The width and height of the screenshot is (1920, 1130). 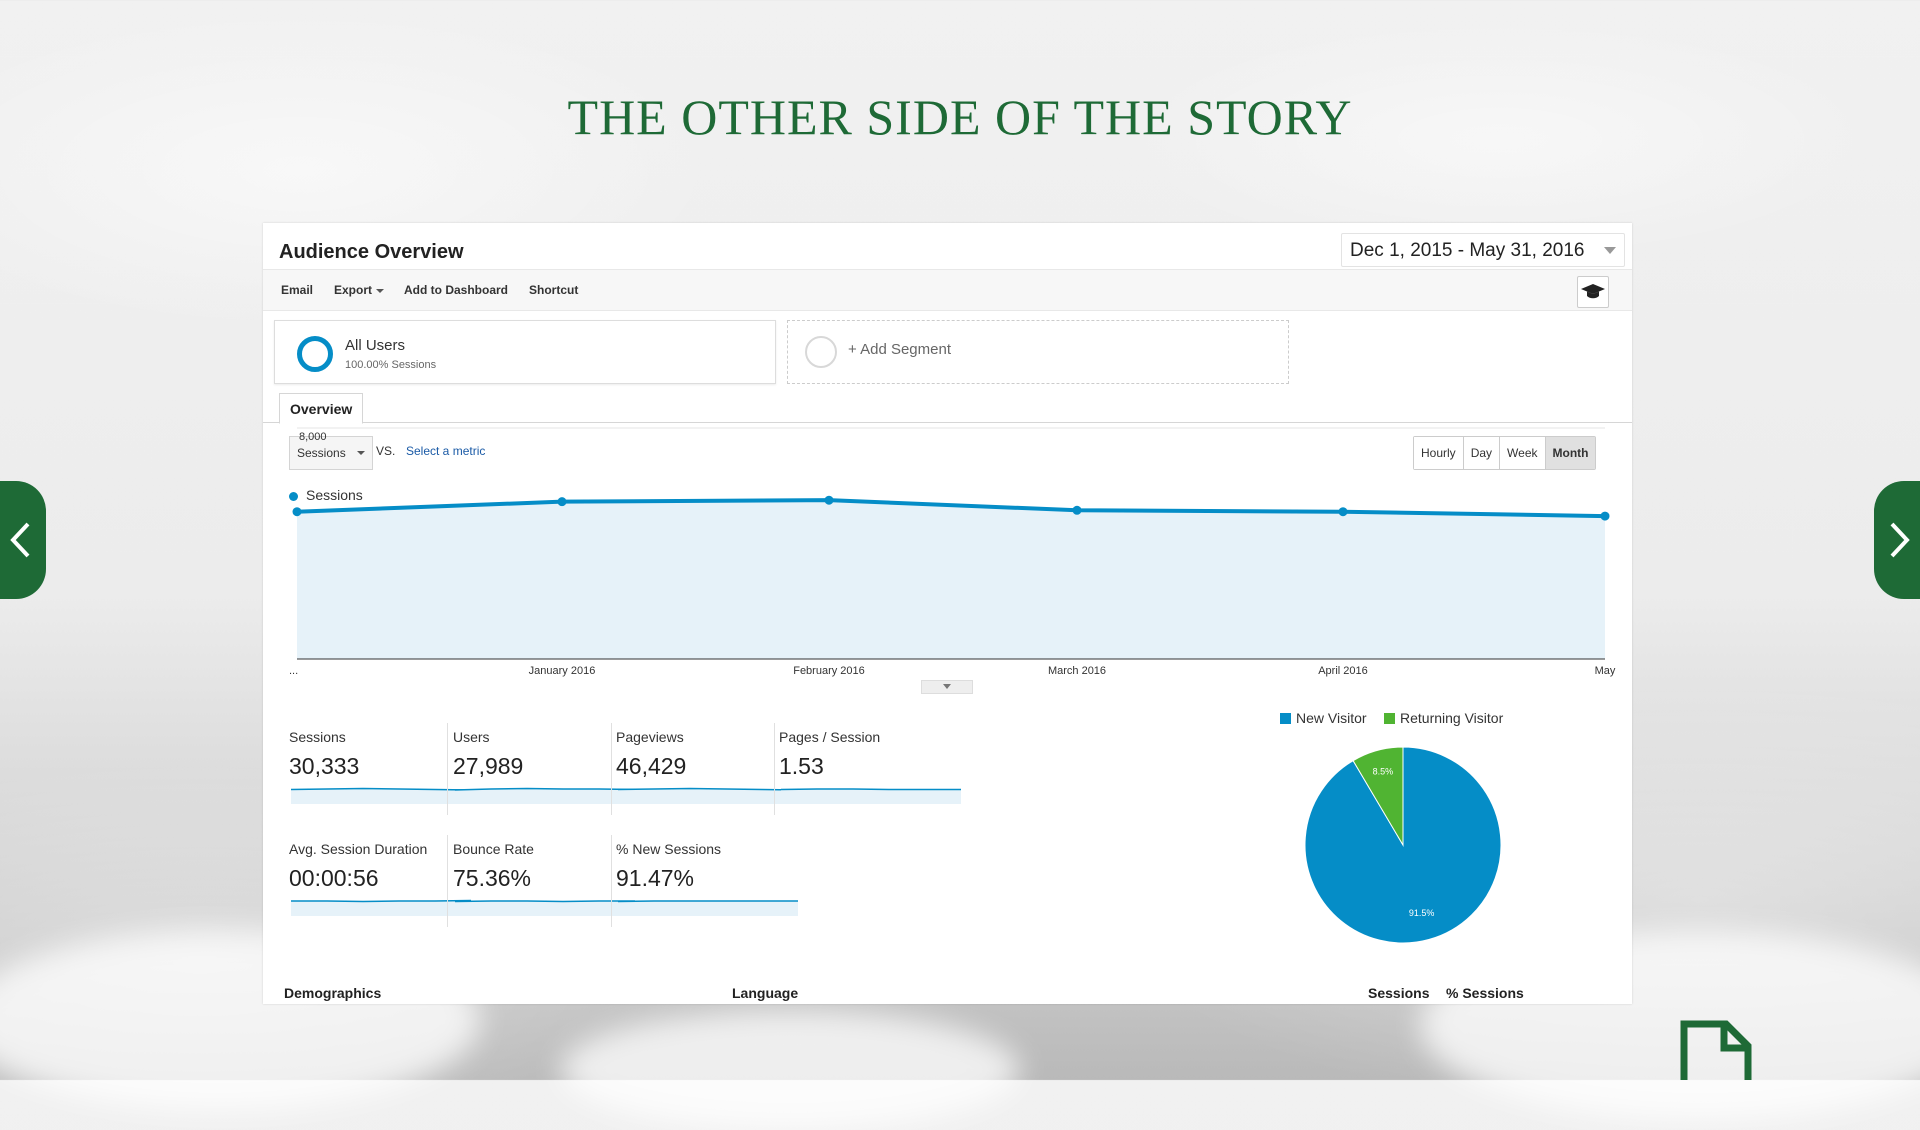 What do you see at coordinates (386, 451) in the screenshot?
I see `vs-label: VS.` at bounding box center [386, 451].